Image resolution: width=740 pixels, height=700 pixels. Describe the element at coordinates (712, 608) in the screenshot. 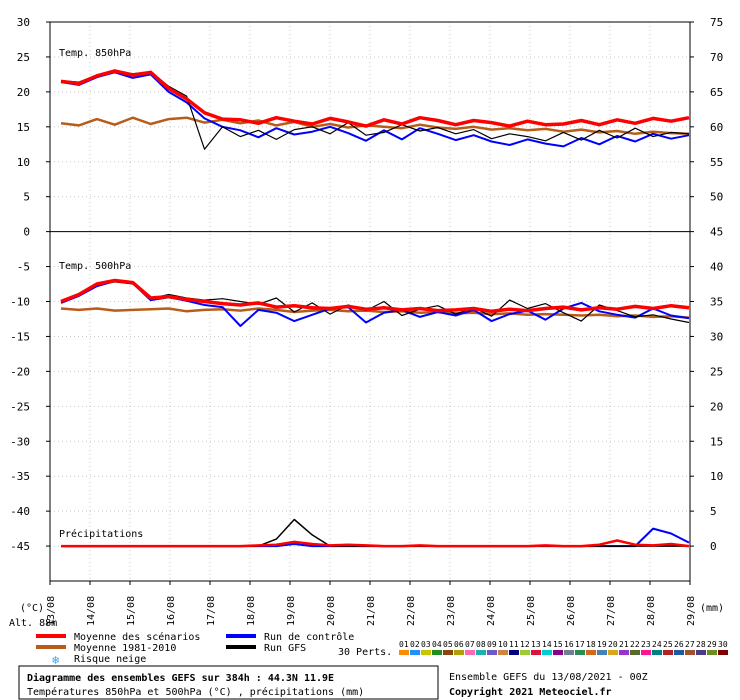

I see `right-unit-label: (mm)` at that location.